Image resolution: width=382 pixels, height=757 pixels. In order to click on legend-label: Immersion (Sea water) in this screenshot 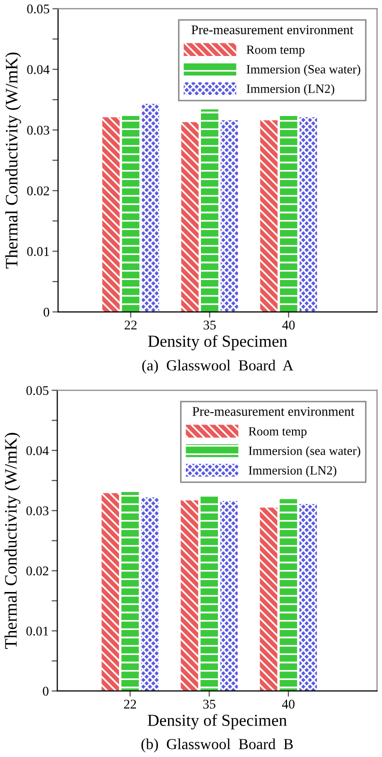, I will do `click(303, 70)`.